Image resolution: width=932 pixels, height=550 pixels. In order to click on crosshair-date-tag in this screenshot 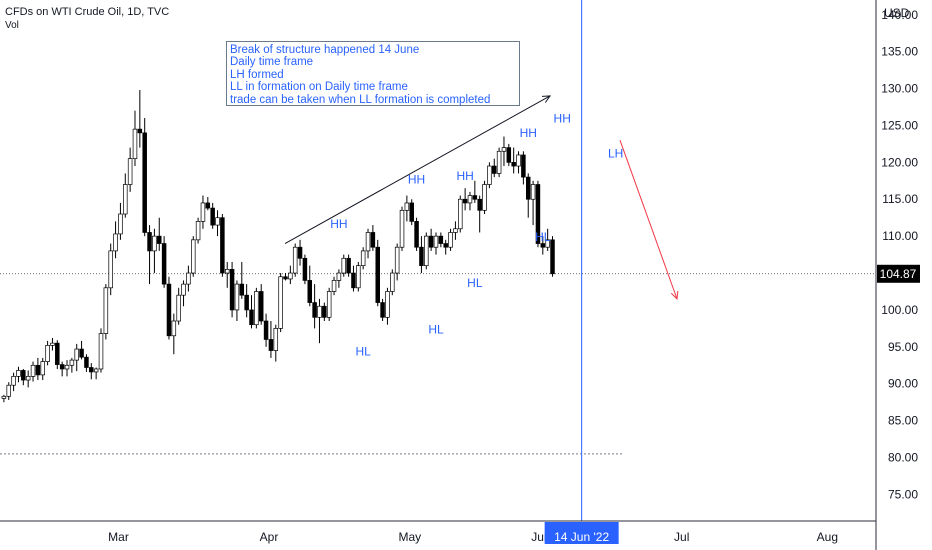, I will do `click(581, 533)`.